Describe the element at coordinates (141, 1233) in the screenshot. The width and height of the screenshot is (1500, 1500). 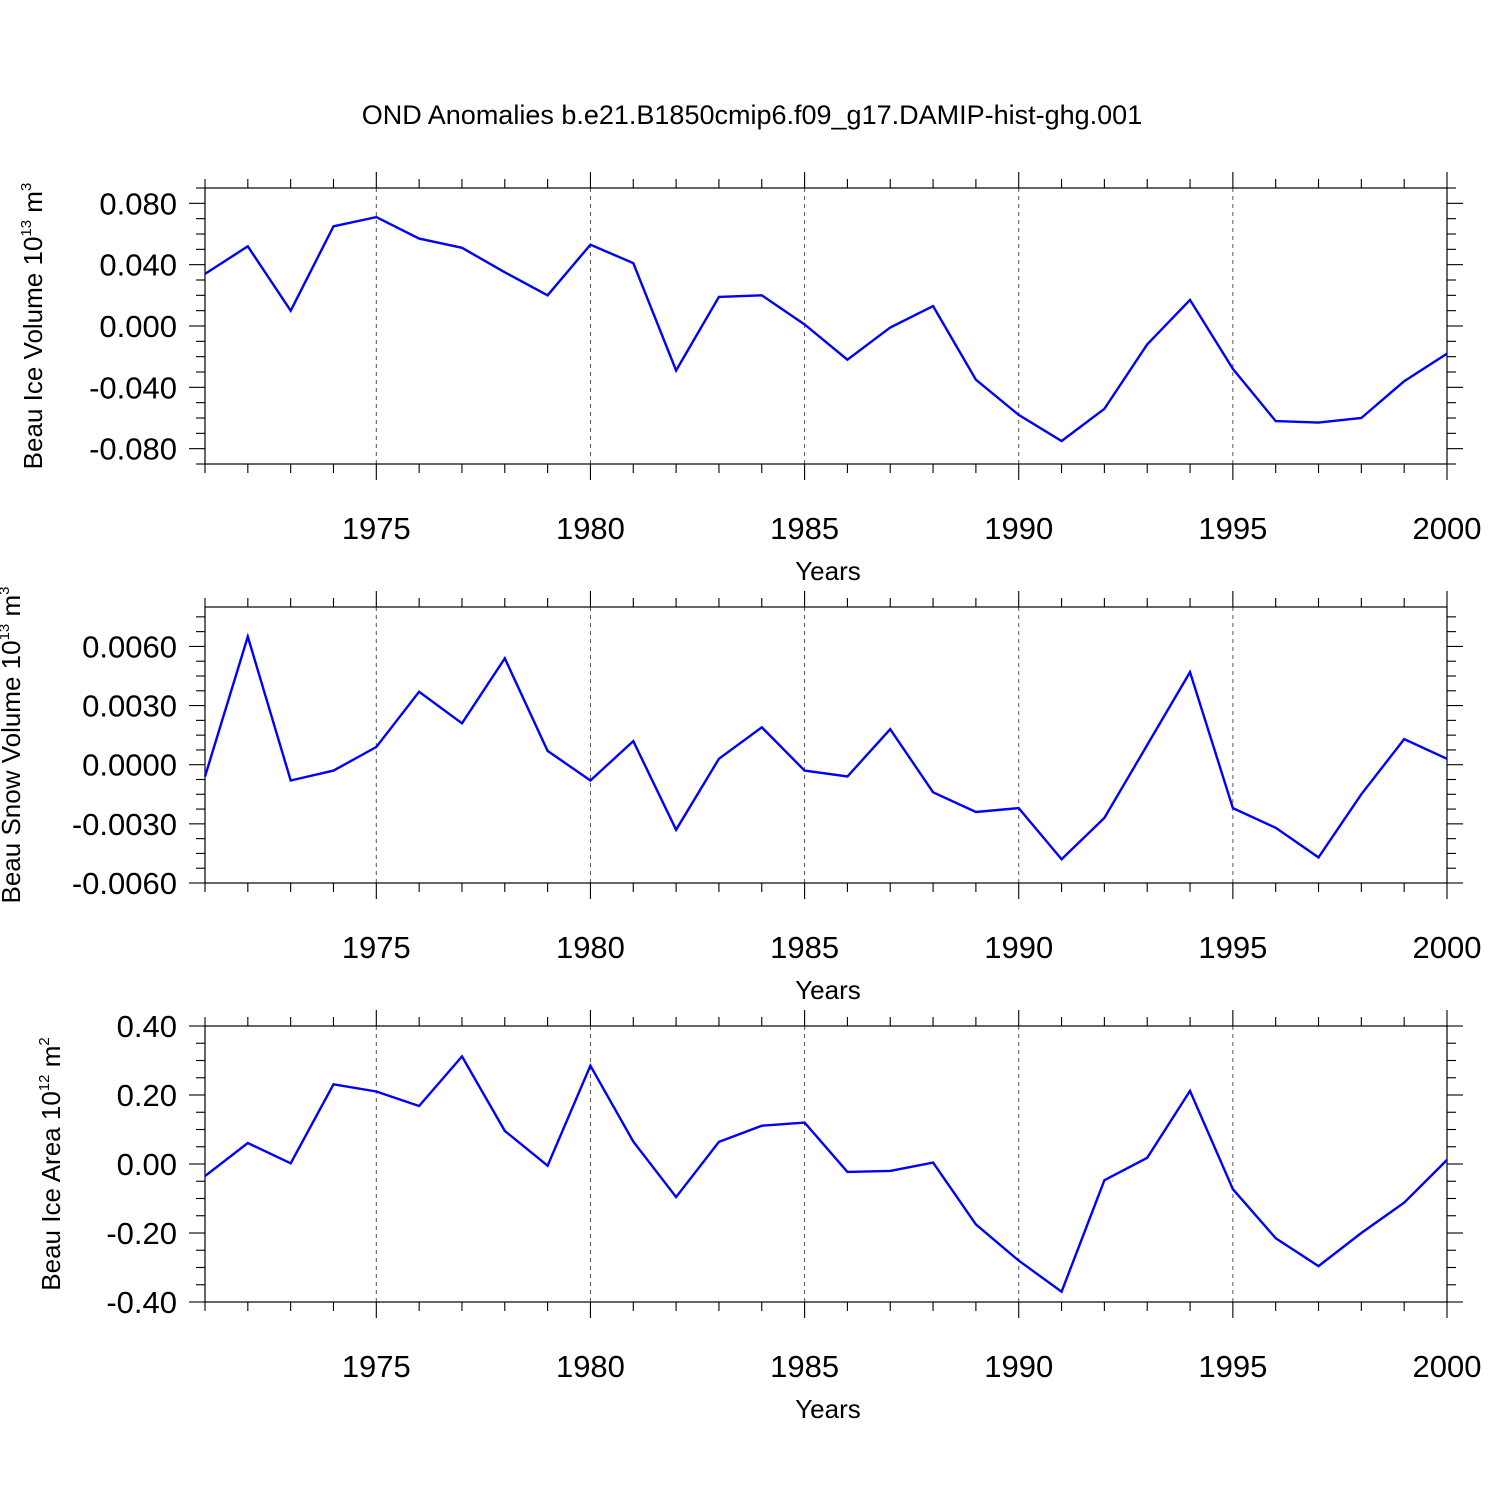
I see `y-tick-label: -0.20` at that location.